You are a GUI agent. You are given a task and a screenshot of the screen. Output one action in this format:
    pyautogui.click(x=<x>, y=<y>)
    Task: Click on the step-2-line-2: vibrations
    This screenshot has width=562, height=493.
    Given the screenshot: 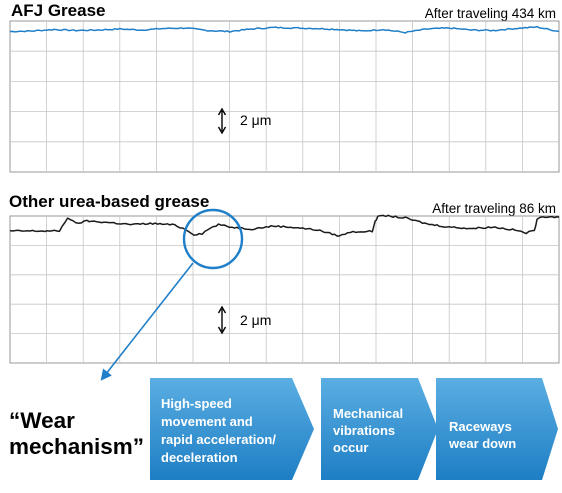 What is the action you would take?
    pyautogui.click(x=364, y=430)
    